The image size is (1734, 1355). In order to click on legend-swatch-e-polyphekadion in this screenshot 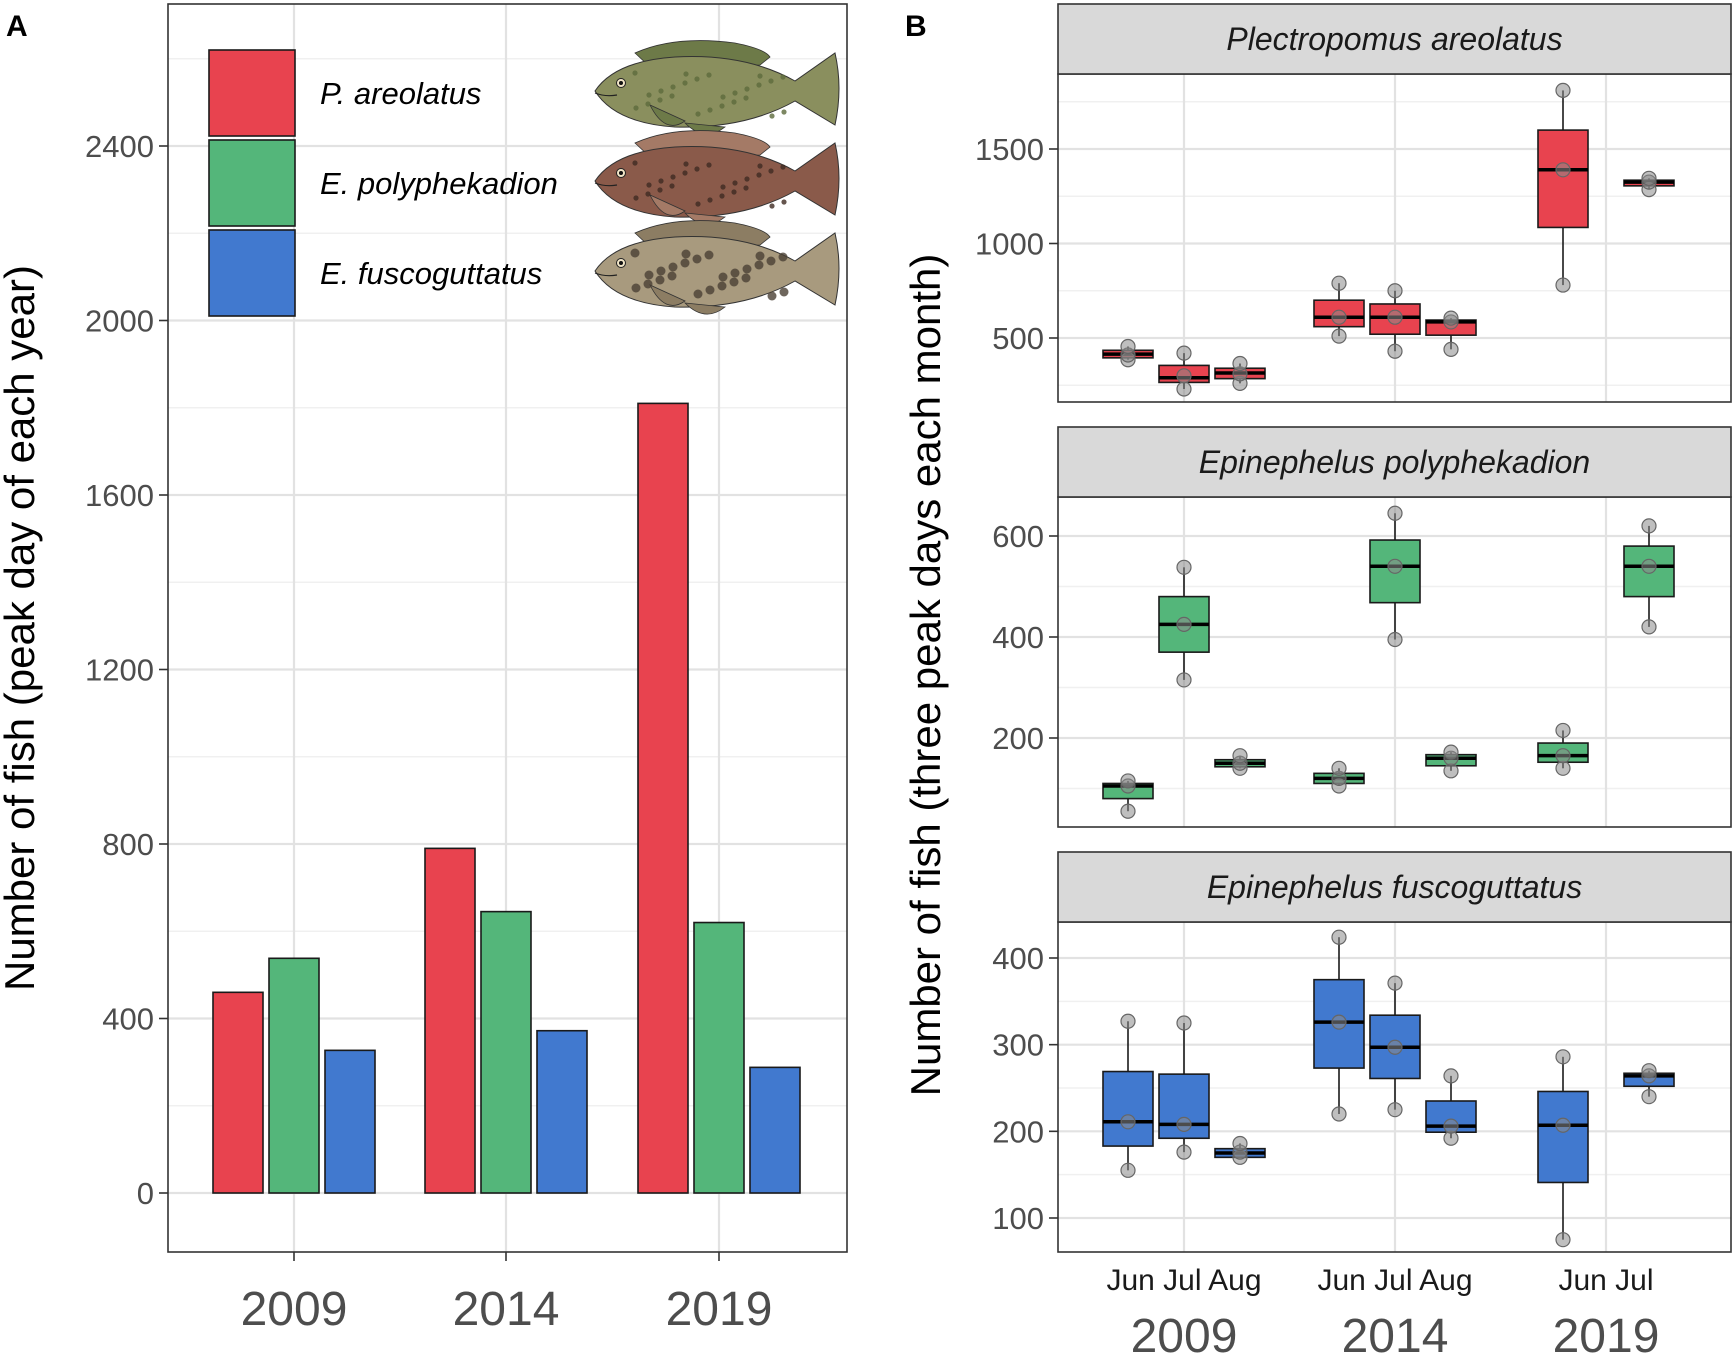, I will do `click(252, 183)`.